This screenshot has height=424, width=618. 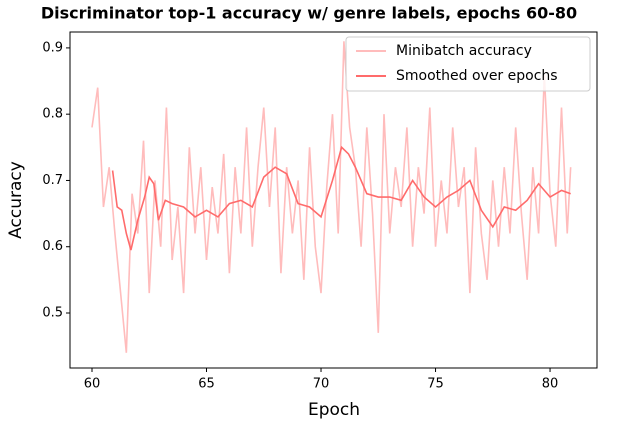 I want to click on x-tick-label: 80, so click(x=550, y=384).